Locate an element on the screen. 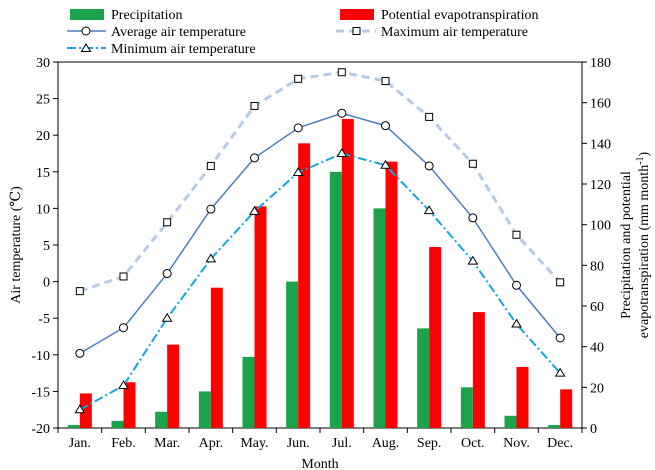 This screenshot has height=470, width=655. x-axis-title: Month is located at coordinates (319, 463).